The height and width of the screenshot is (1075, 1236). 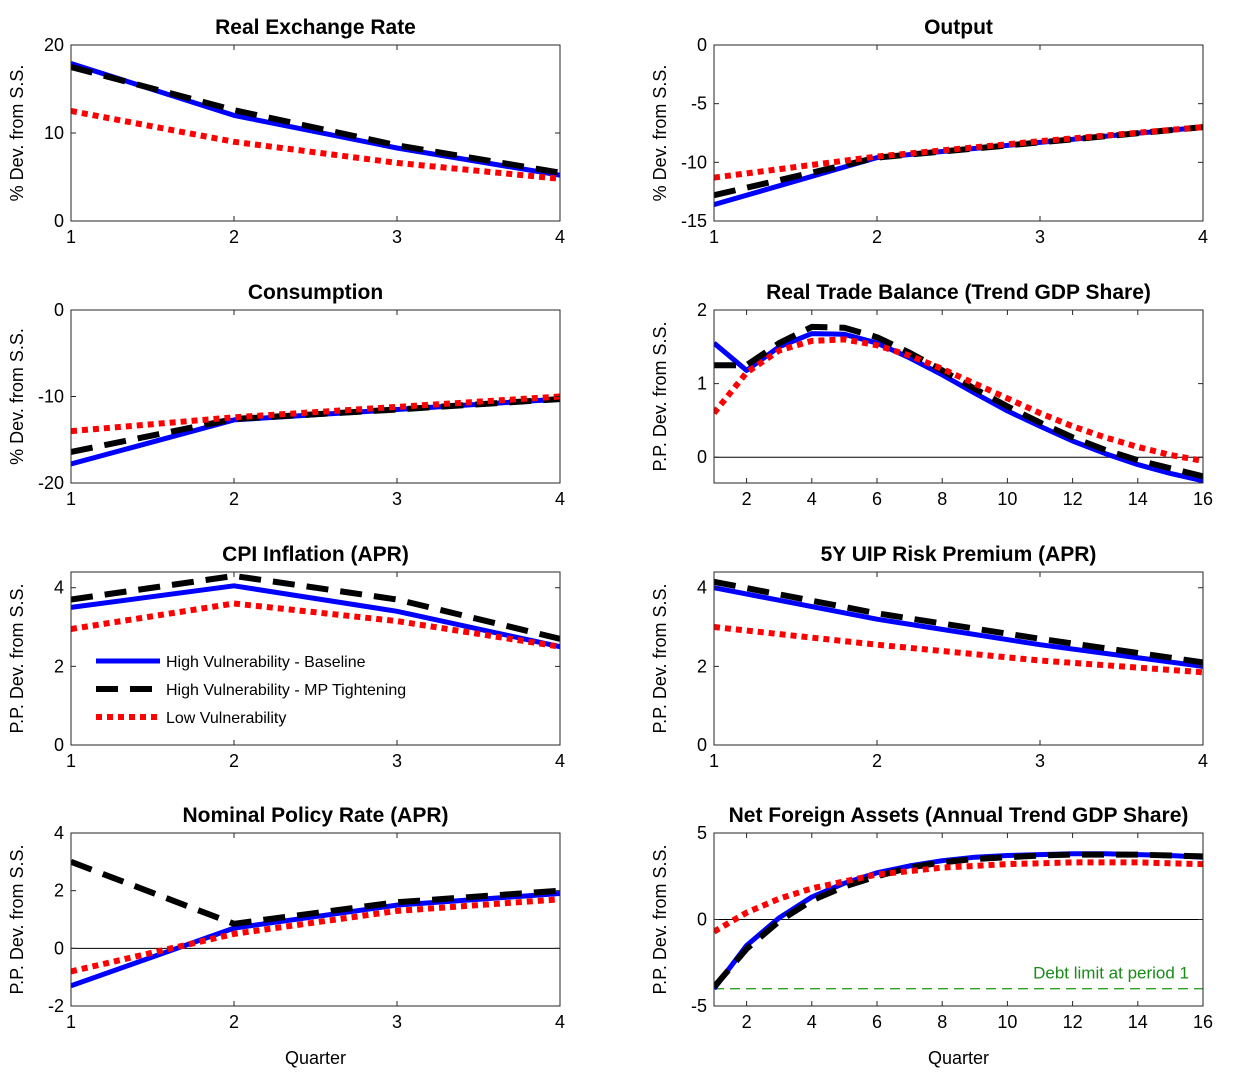 I want to click on panel-title: Real Trade Balance (Trend GDP Share), so click(x=958, y=292).